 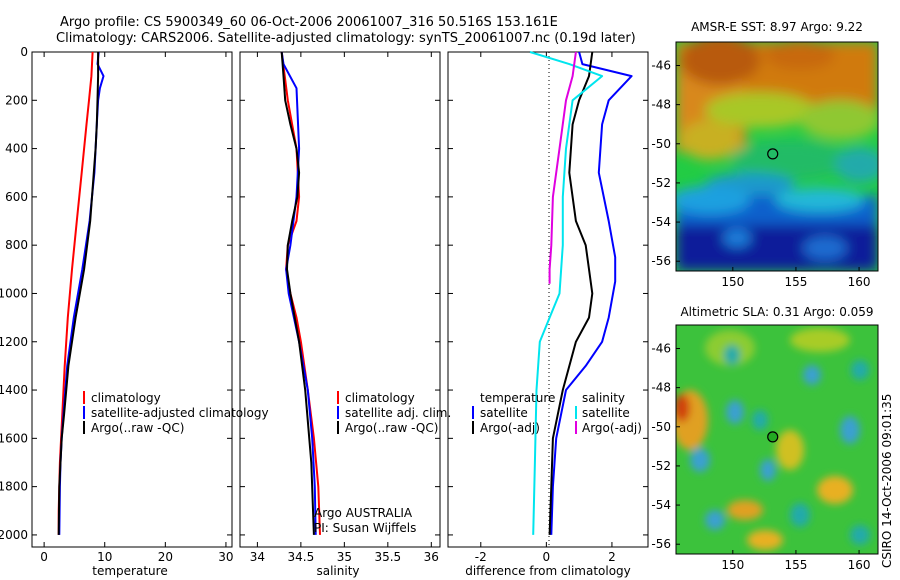 I want to click on sst-heatmap, so click(x=777, y=156).